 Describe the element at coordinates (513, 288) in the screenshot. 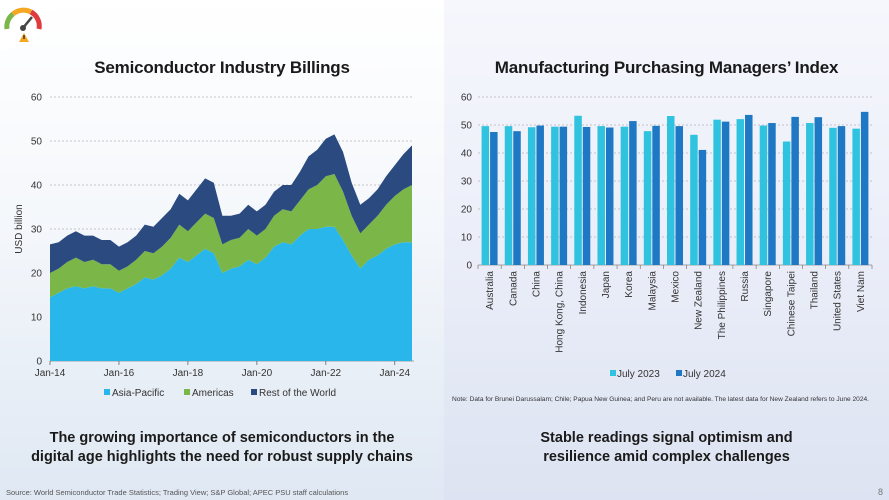

I see `x-tick-label: Canada` at that location.